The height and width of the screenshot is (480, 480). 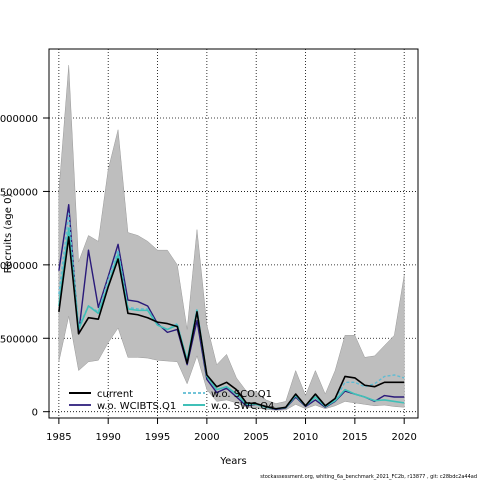 What do you see at coordinates (19, 339) in the screenshot?
I see `y-tick-label: 500000` at bounding box center [19, 339].